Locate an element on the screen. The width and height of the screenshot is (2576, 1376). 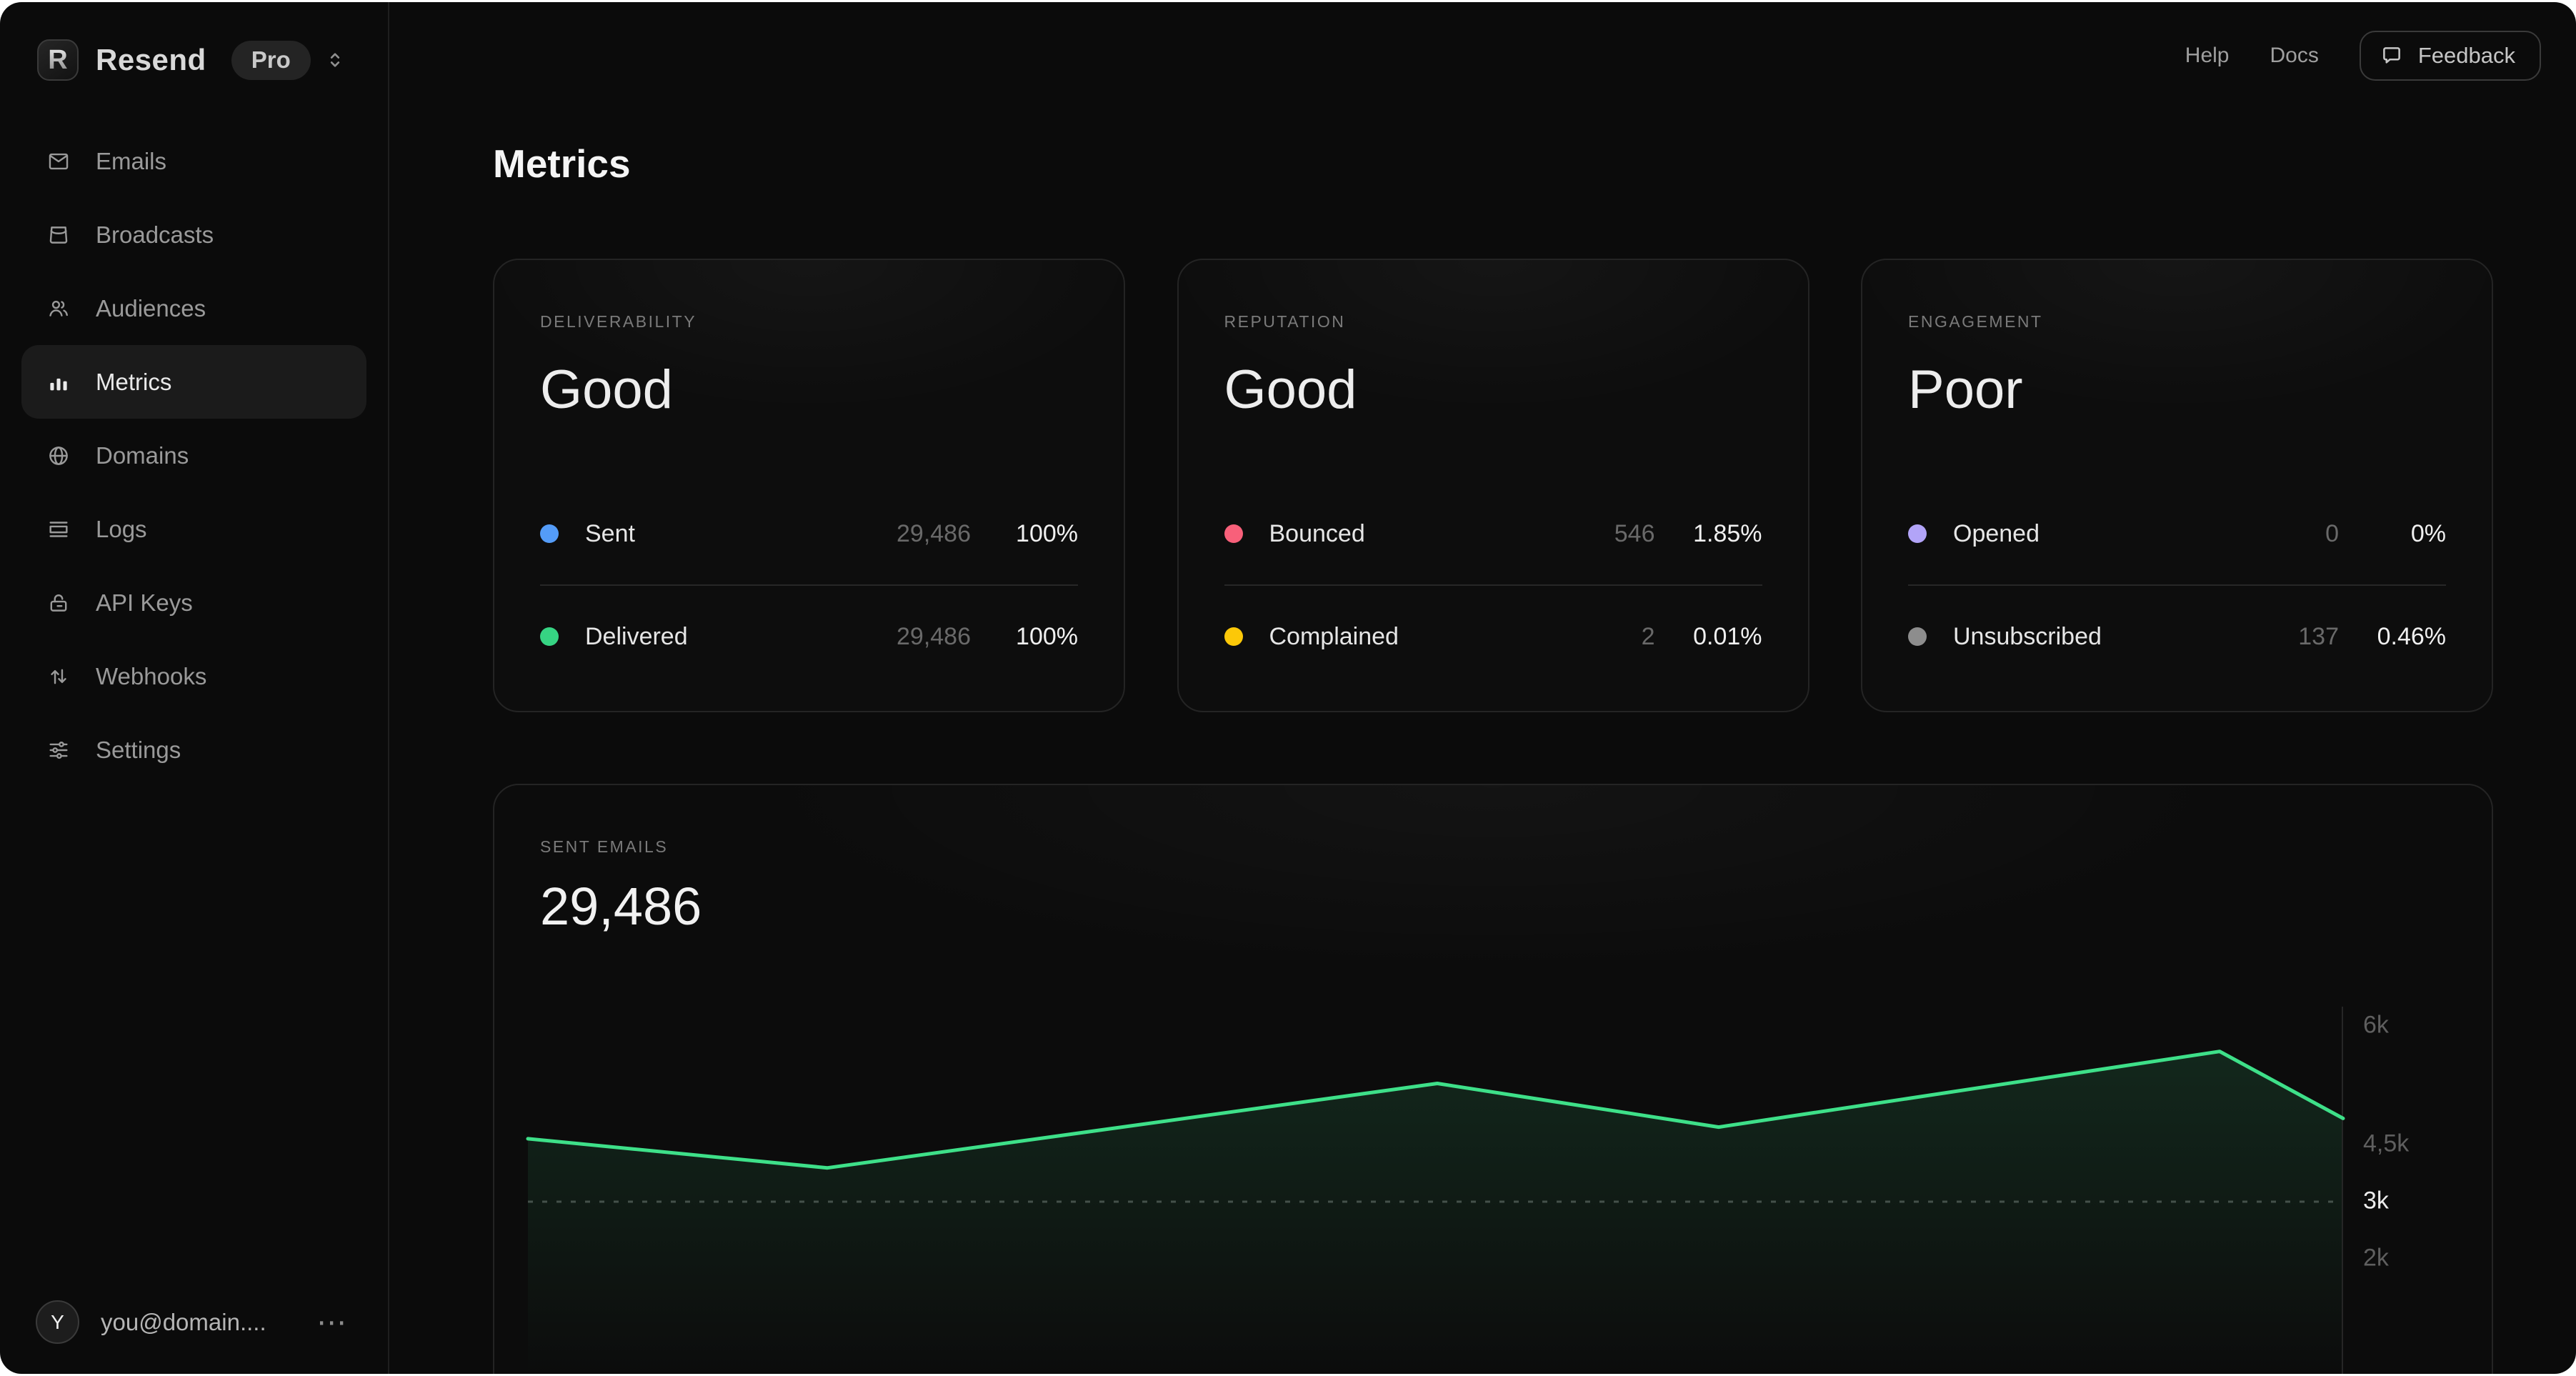
metric-row-opened: Opened 0 0% is located at coordinates (2177, 533).